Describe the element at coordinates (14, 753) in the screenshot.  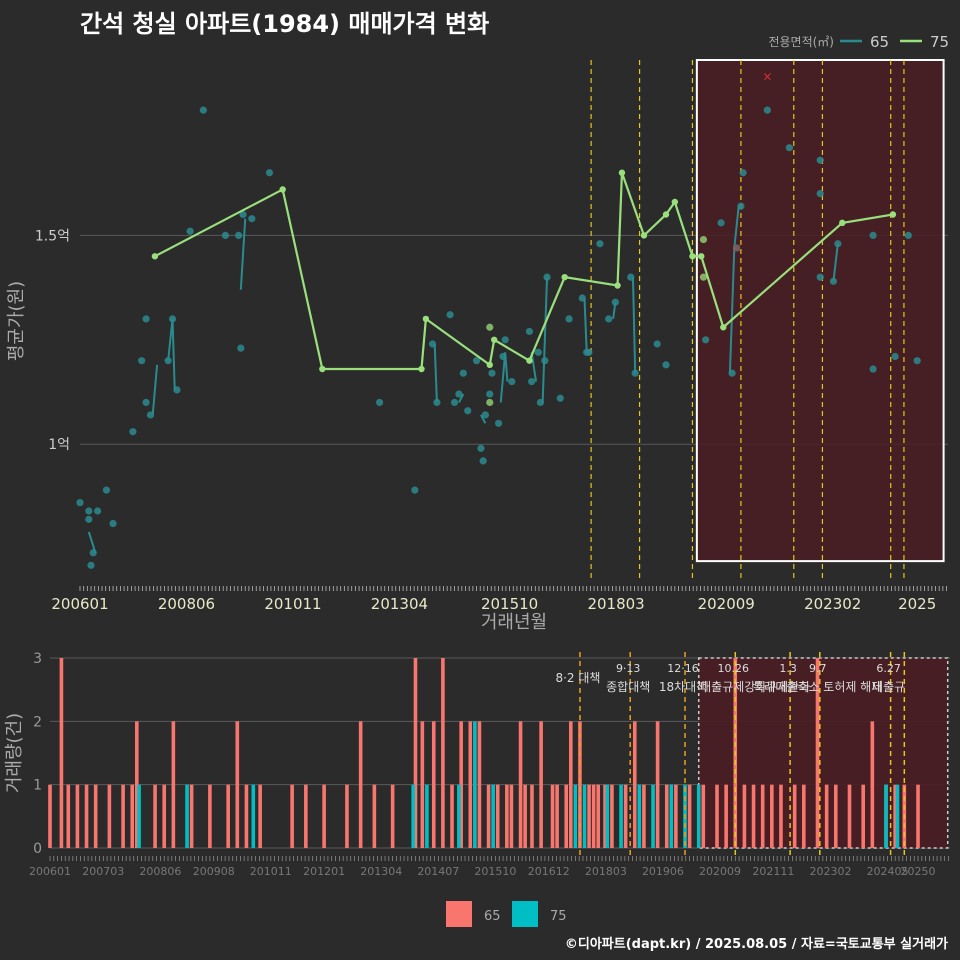
I see `bar-y-axis-title: 거래량(건)` at that location.